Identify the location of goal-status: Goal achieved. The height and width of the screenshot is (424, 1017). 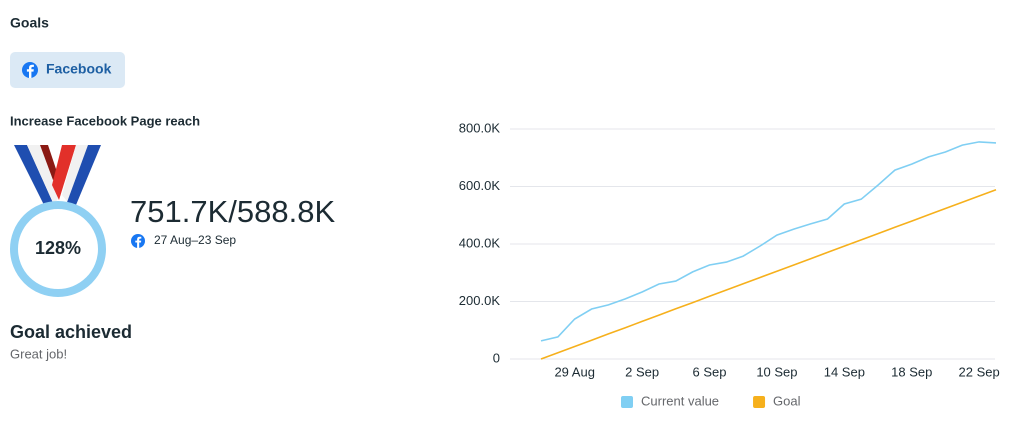
(71, 332).